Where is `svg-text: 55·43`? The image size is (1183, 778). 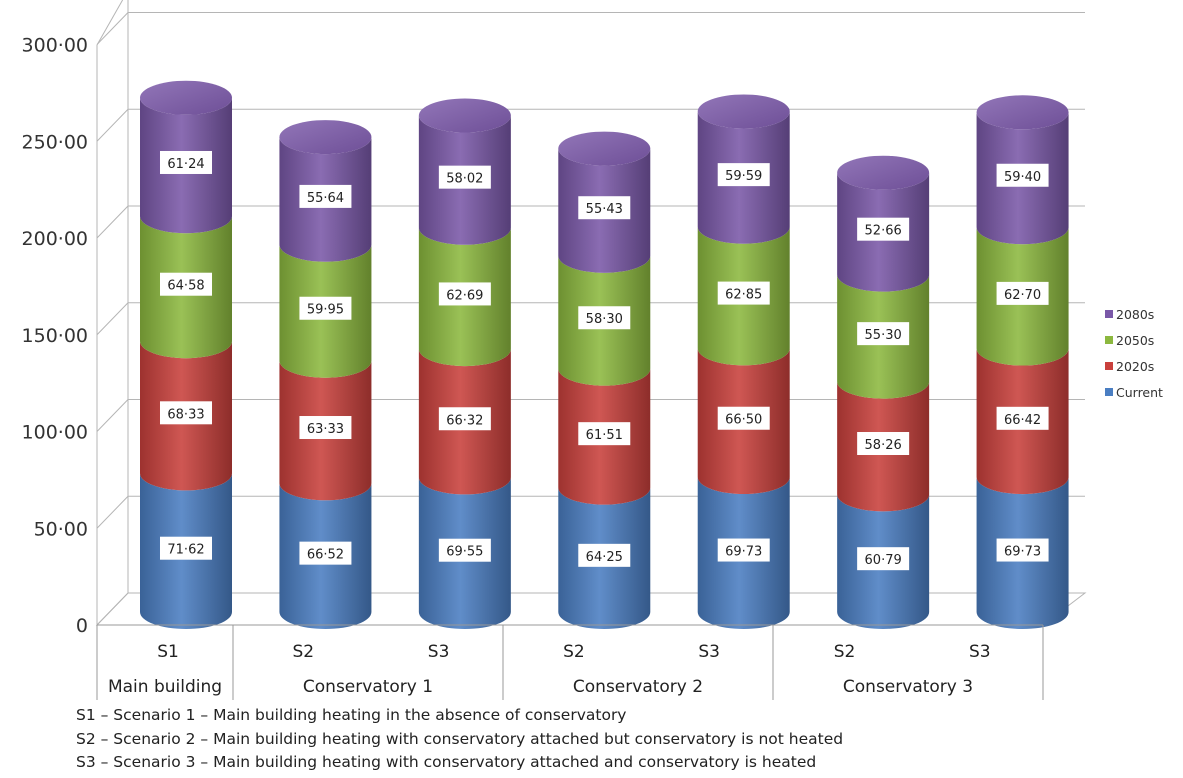
svg-text: 55·43 is located at coordinates (604, 209).